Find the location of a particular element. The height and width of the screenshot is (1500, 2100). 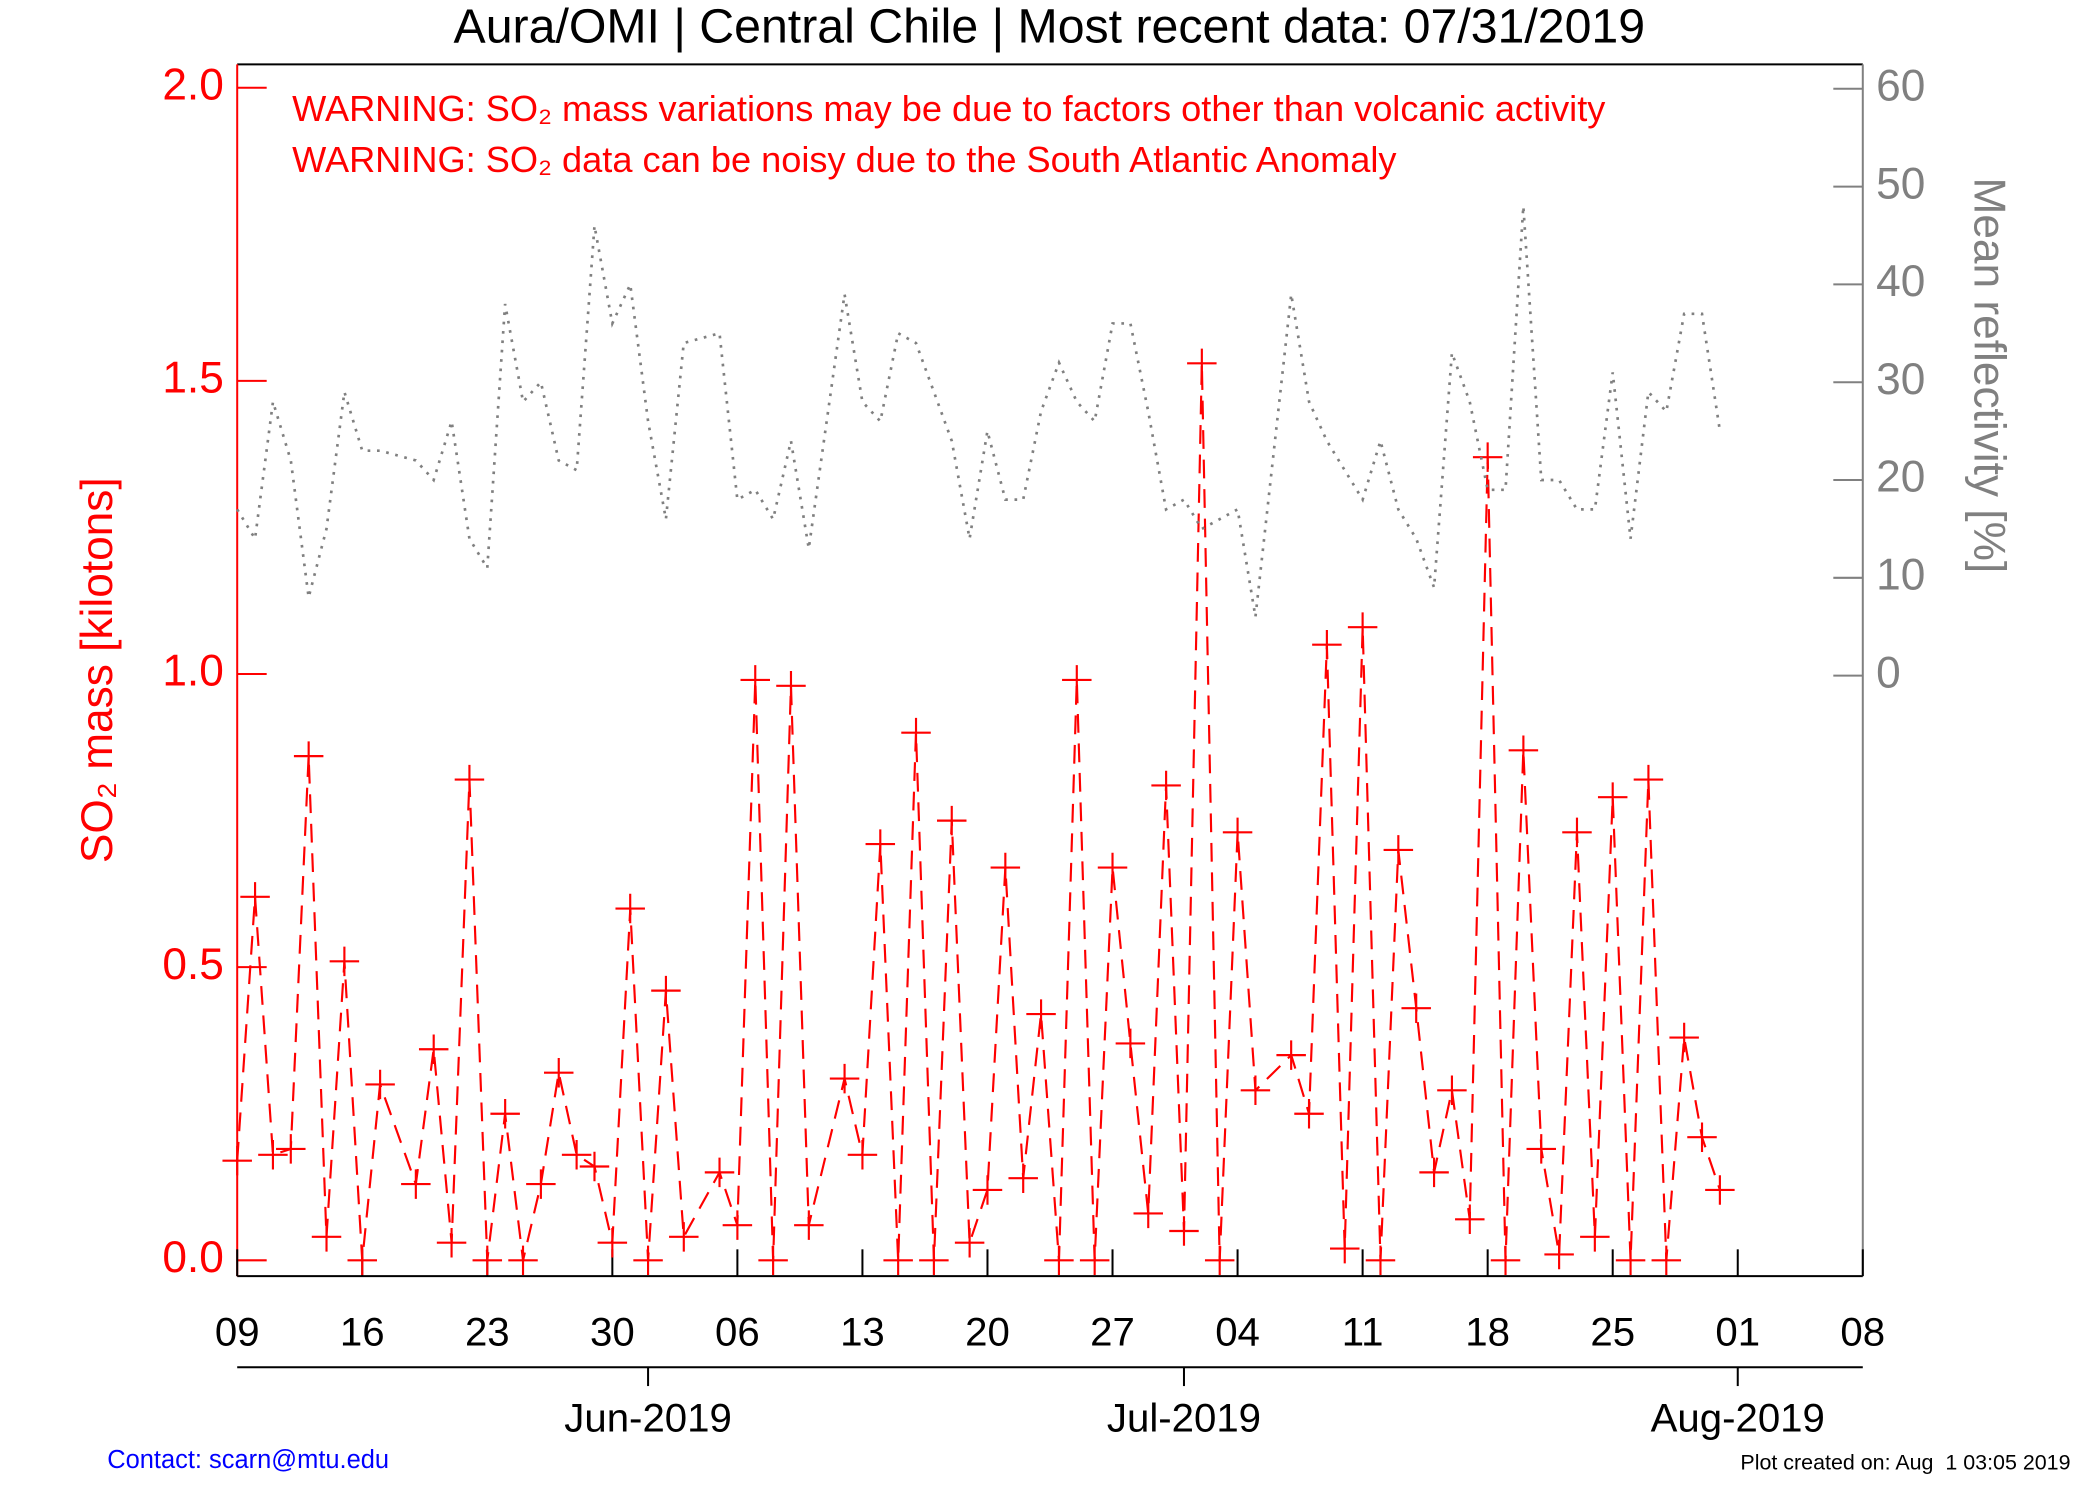

x-tick-label: 16 is located at coordinates (362, 1332).